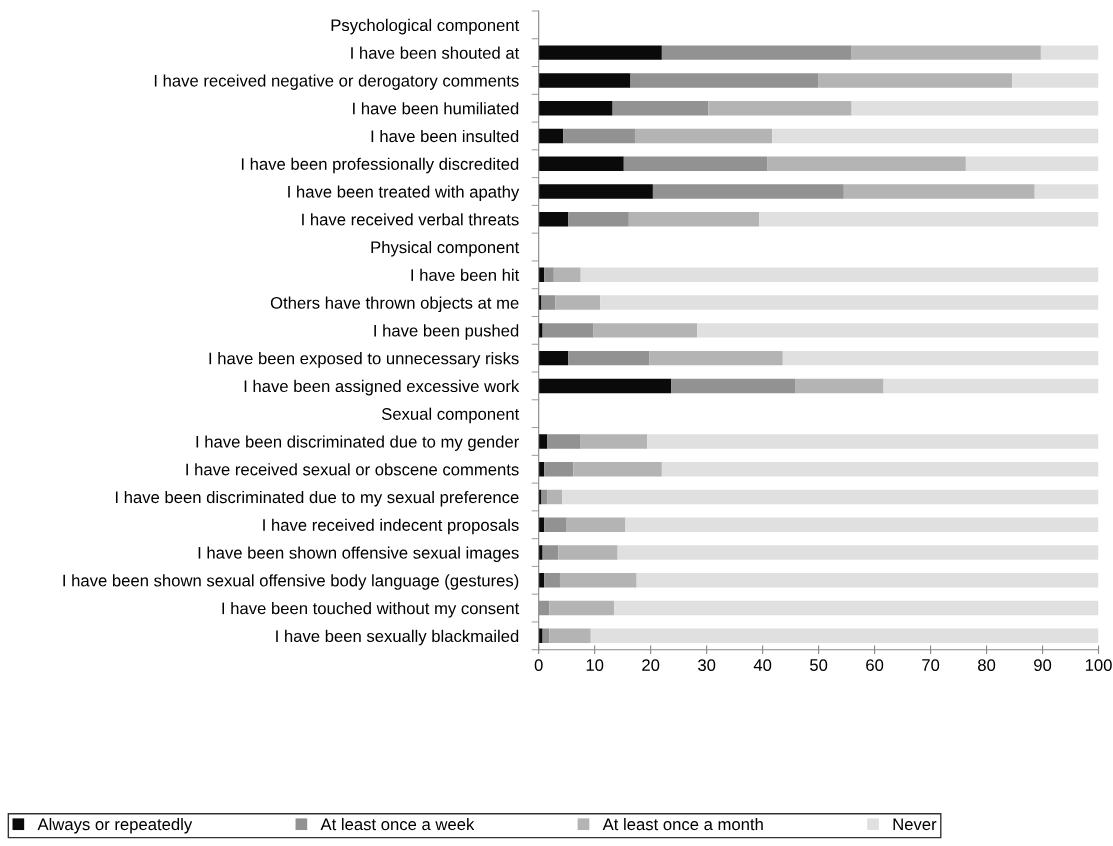 The height and width of the screenshot is (846, 1113). What do you see at coordinates (1098, 665) in the screenshot?
I see `x-tick-label: 100` at bounding box center [1098, 665].